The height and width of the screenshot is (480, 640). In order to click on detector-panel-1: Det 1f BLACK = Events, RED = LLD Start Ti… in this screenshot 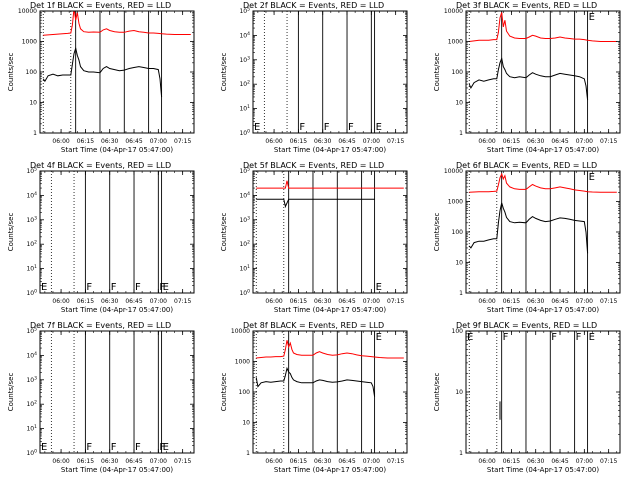, I will do `click(101, 77)`.